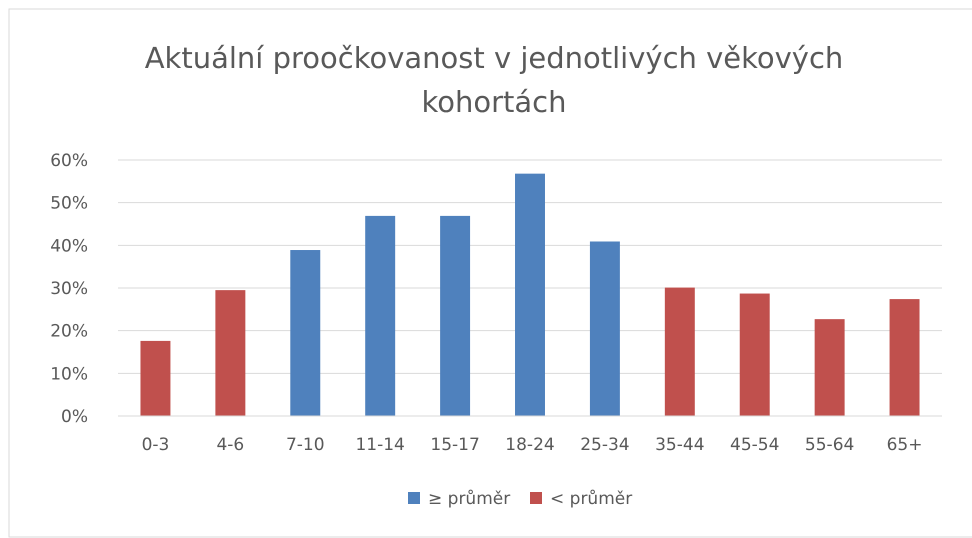  I want to click on x-tick-label: 7-10, so click(305, 445).